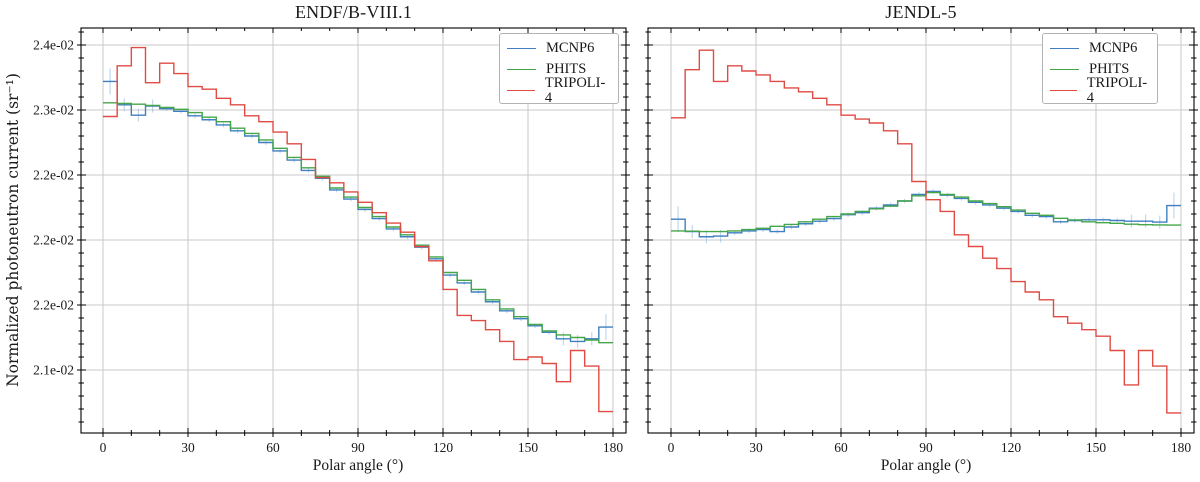  What do you see at coordinates (53, 110) in the screenshot?
I see `y-tick-label: 2.3e-02` at bounding box center [53, 110].